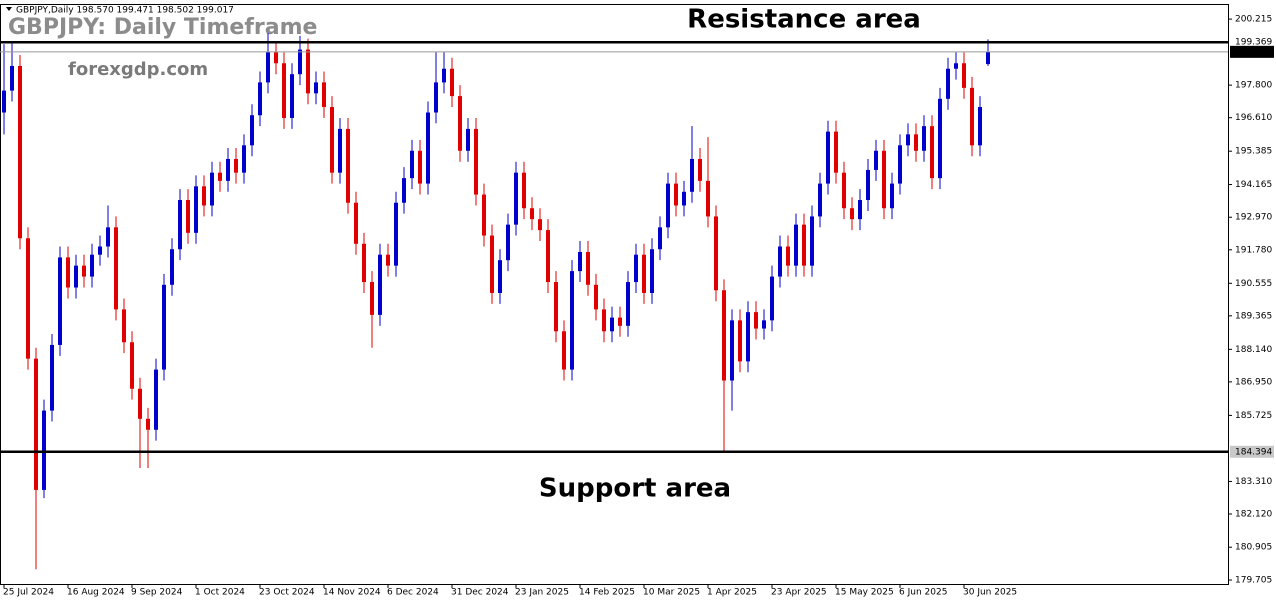 The image size is (1276, 604). Describe the element at coordinates (1253, 382) in the screenshot. I see `y-tick-label: 186.950` at that location.